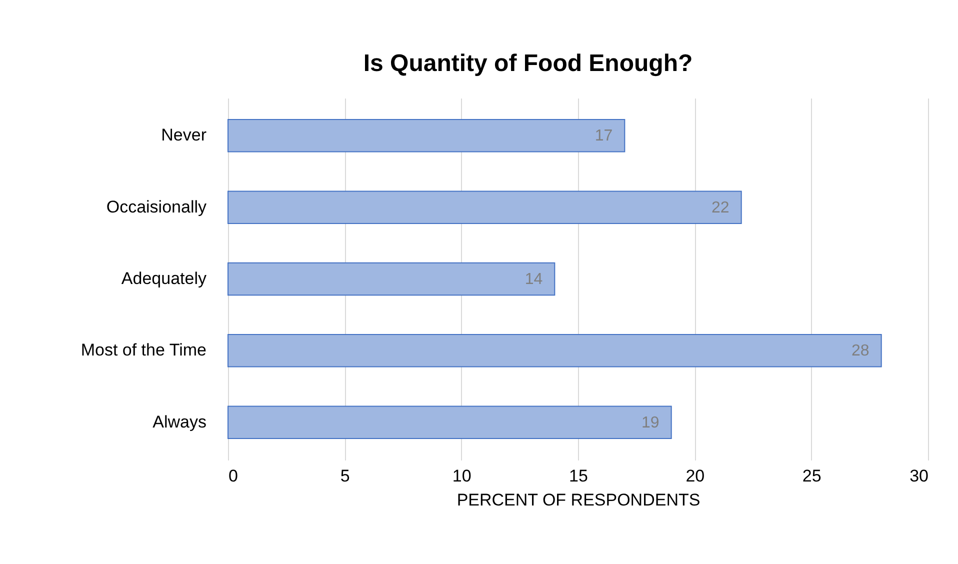 This screenshot has width=958, height=564. What do you see at coordinates (528, 63) in the screenshot?
I see `chart-title: Is Quantity of Food Enough?` at bounding box center [528, 63].